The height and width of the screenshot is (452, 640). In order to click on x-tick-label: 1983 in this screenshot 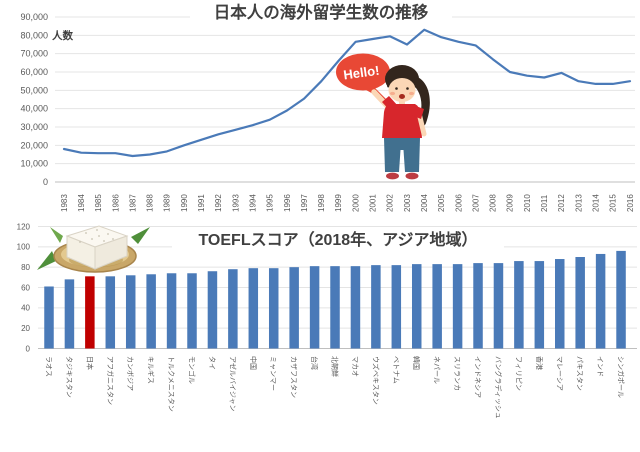, I will do `click(64, 203)`.